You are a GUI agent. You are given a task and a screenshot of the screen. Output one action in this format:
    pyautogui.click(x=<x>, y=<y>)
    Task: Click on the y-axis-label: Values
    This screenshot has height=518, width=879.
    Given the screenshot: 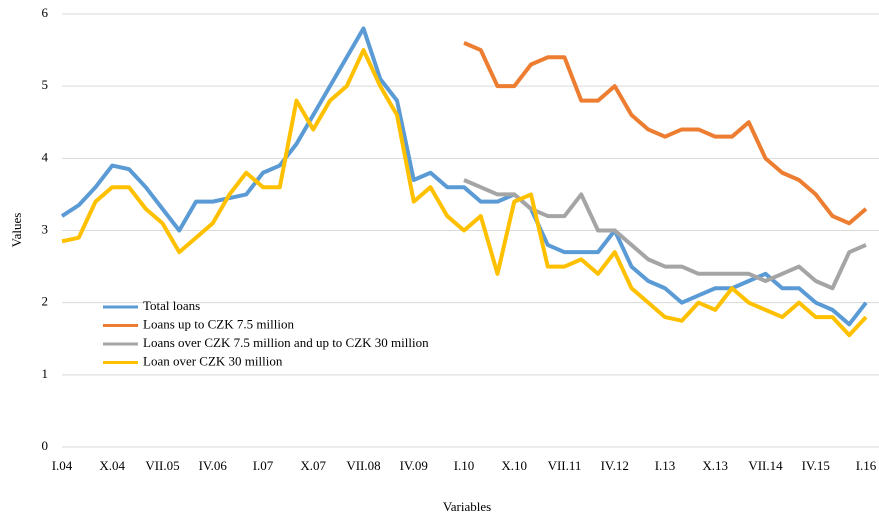 What is the action you would take?
    pyautogui.click(x=16, y=230)
    